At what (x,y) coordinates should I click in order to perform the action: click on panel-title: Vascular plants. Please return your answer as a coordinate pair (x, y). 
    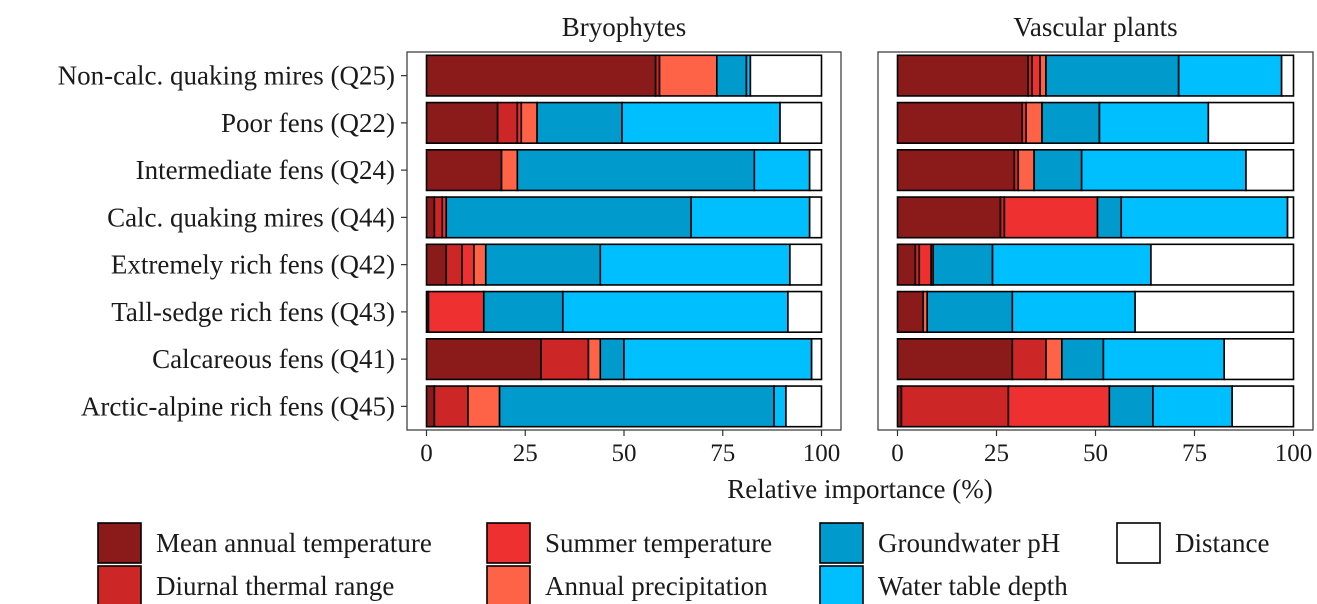
    Looking at the image, I should click on (1095, 27).